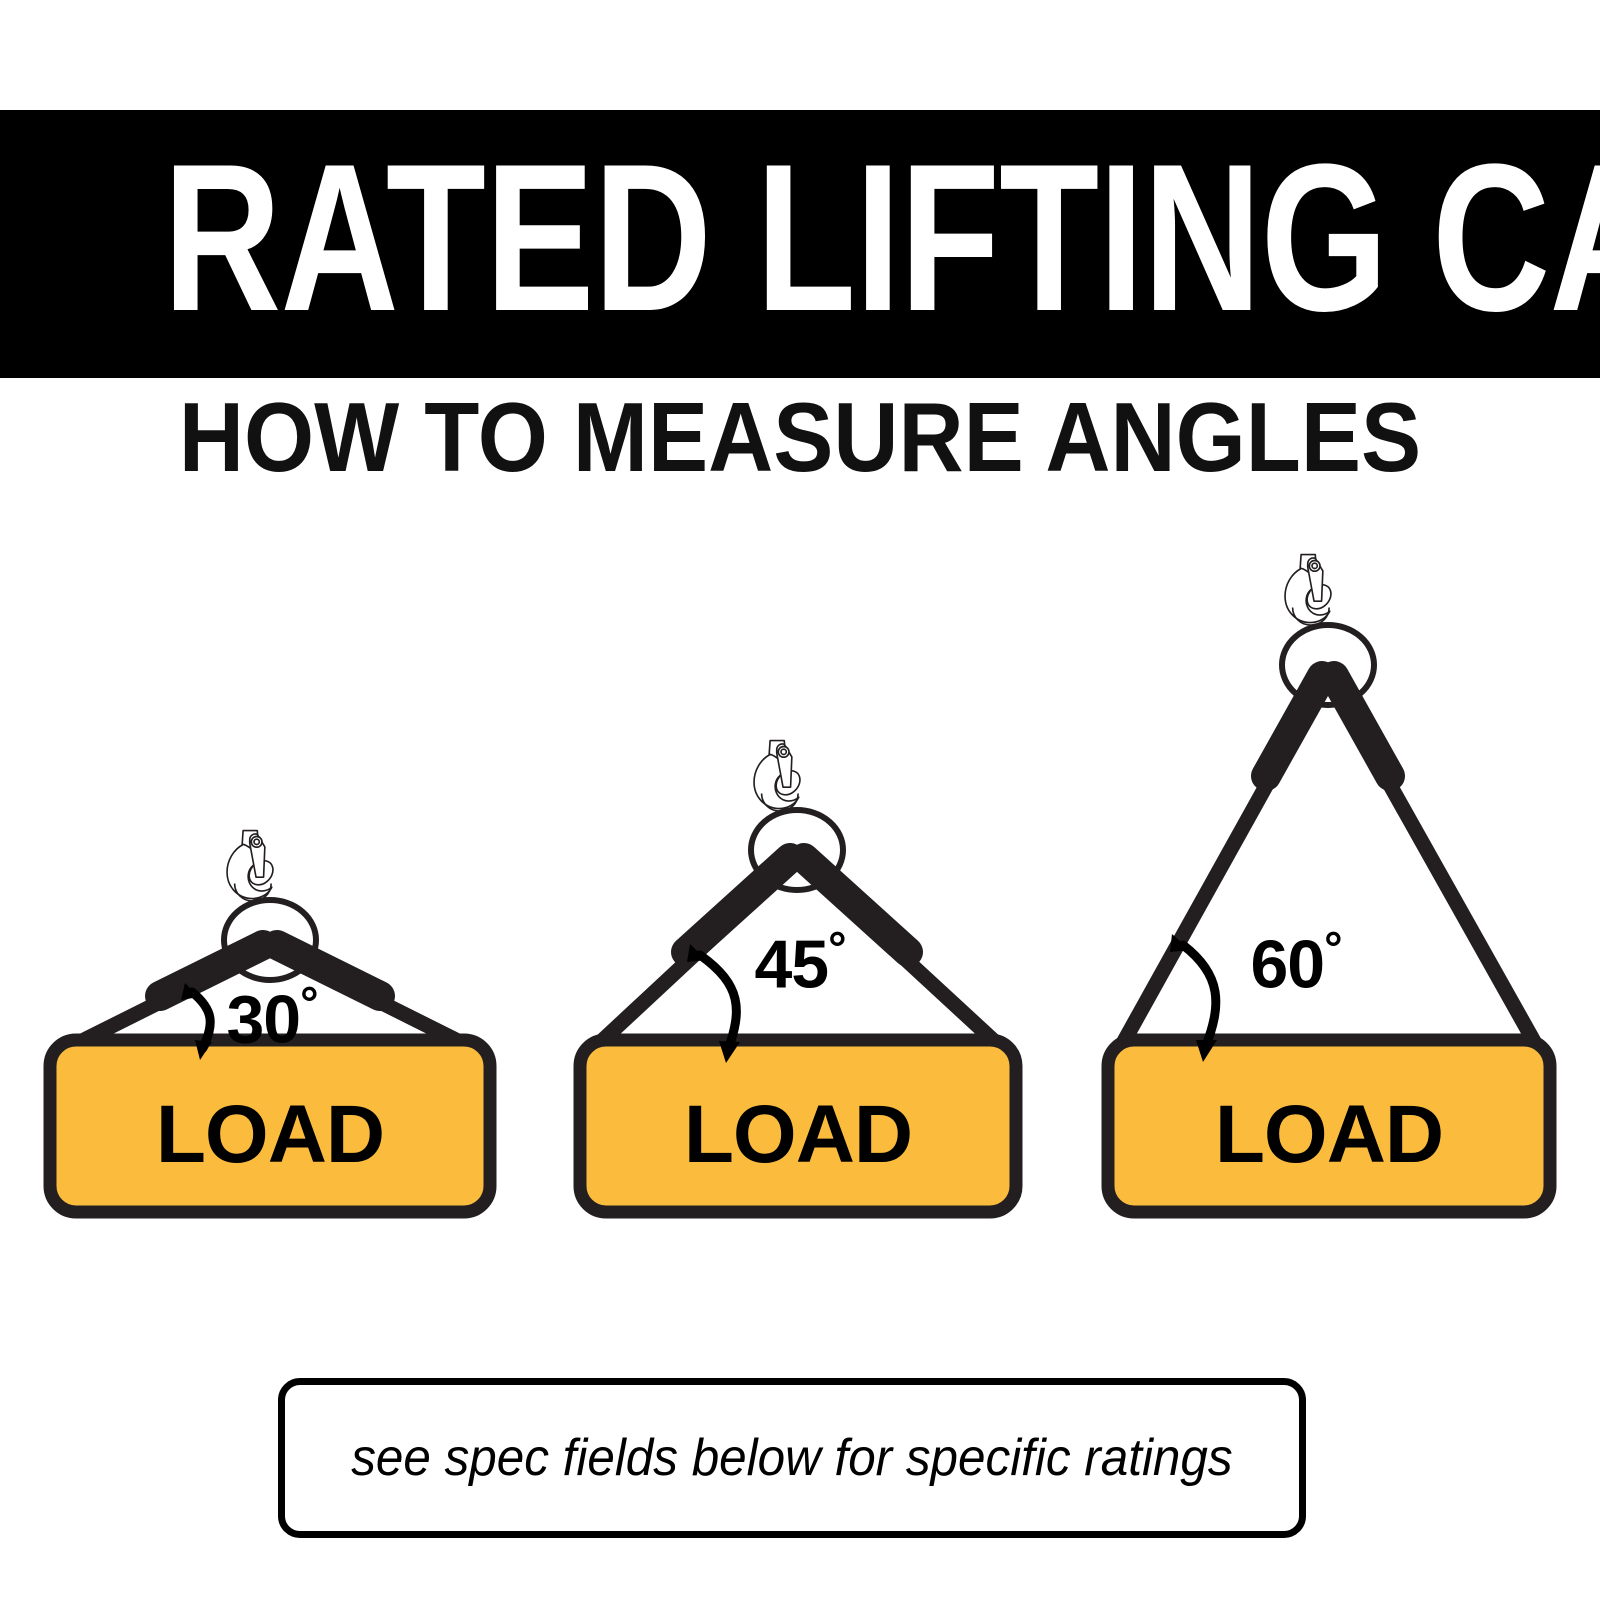 The image size is (1600, 1600). What do you see at coordinates (1287, 964) in the screenshot?
I see `angle-value-60: 60` at bounding box center [1287, 964].